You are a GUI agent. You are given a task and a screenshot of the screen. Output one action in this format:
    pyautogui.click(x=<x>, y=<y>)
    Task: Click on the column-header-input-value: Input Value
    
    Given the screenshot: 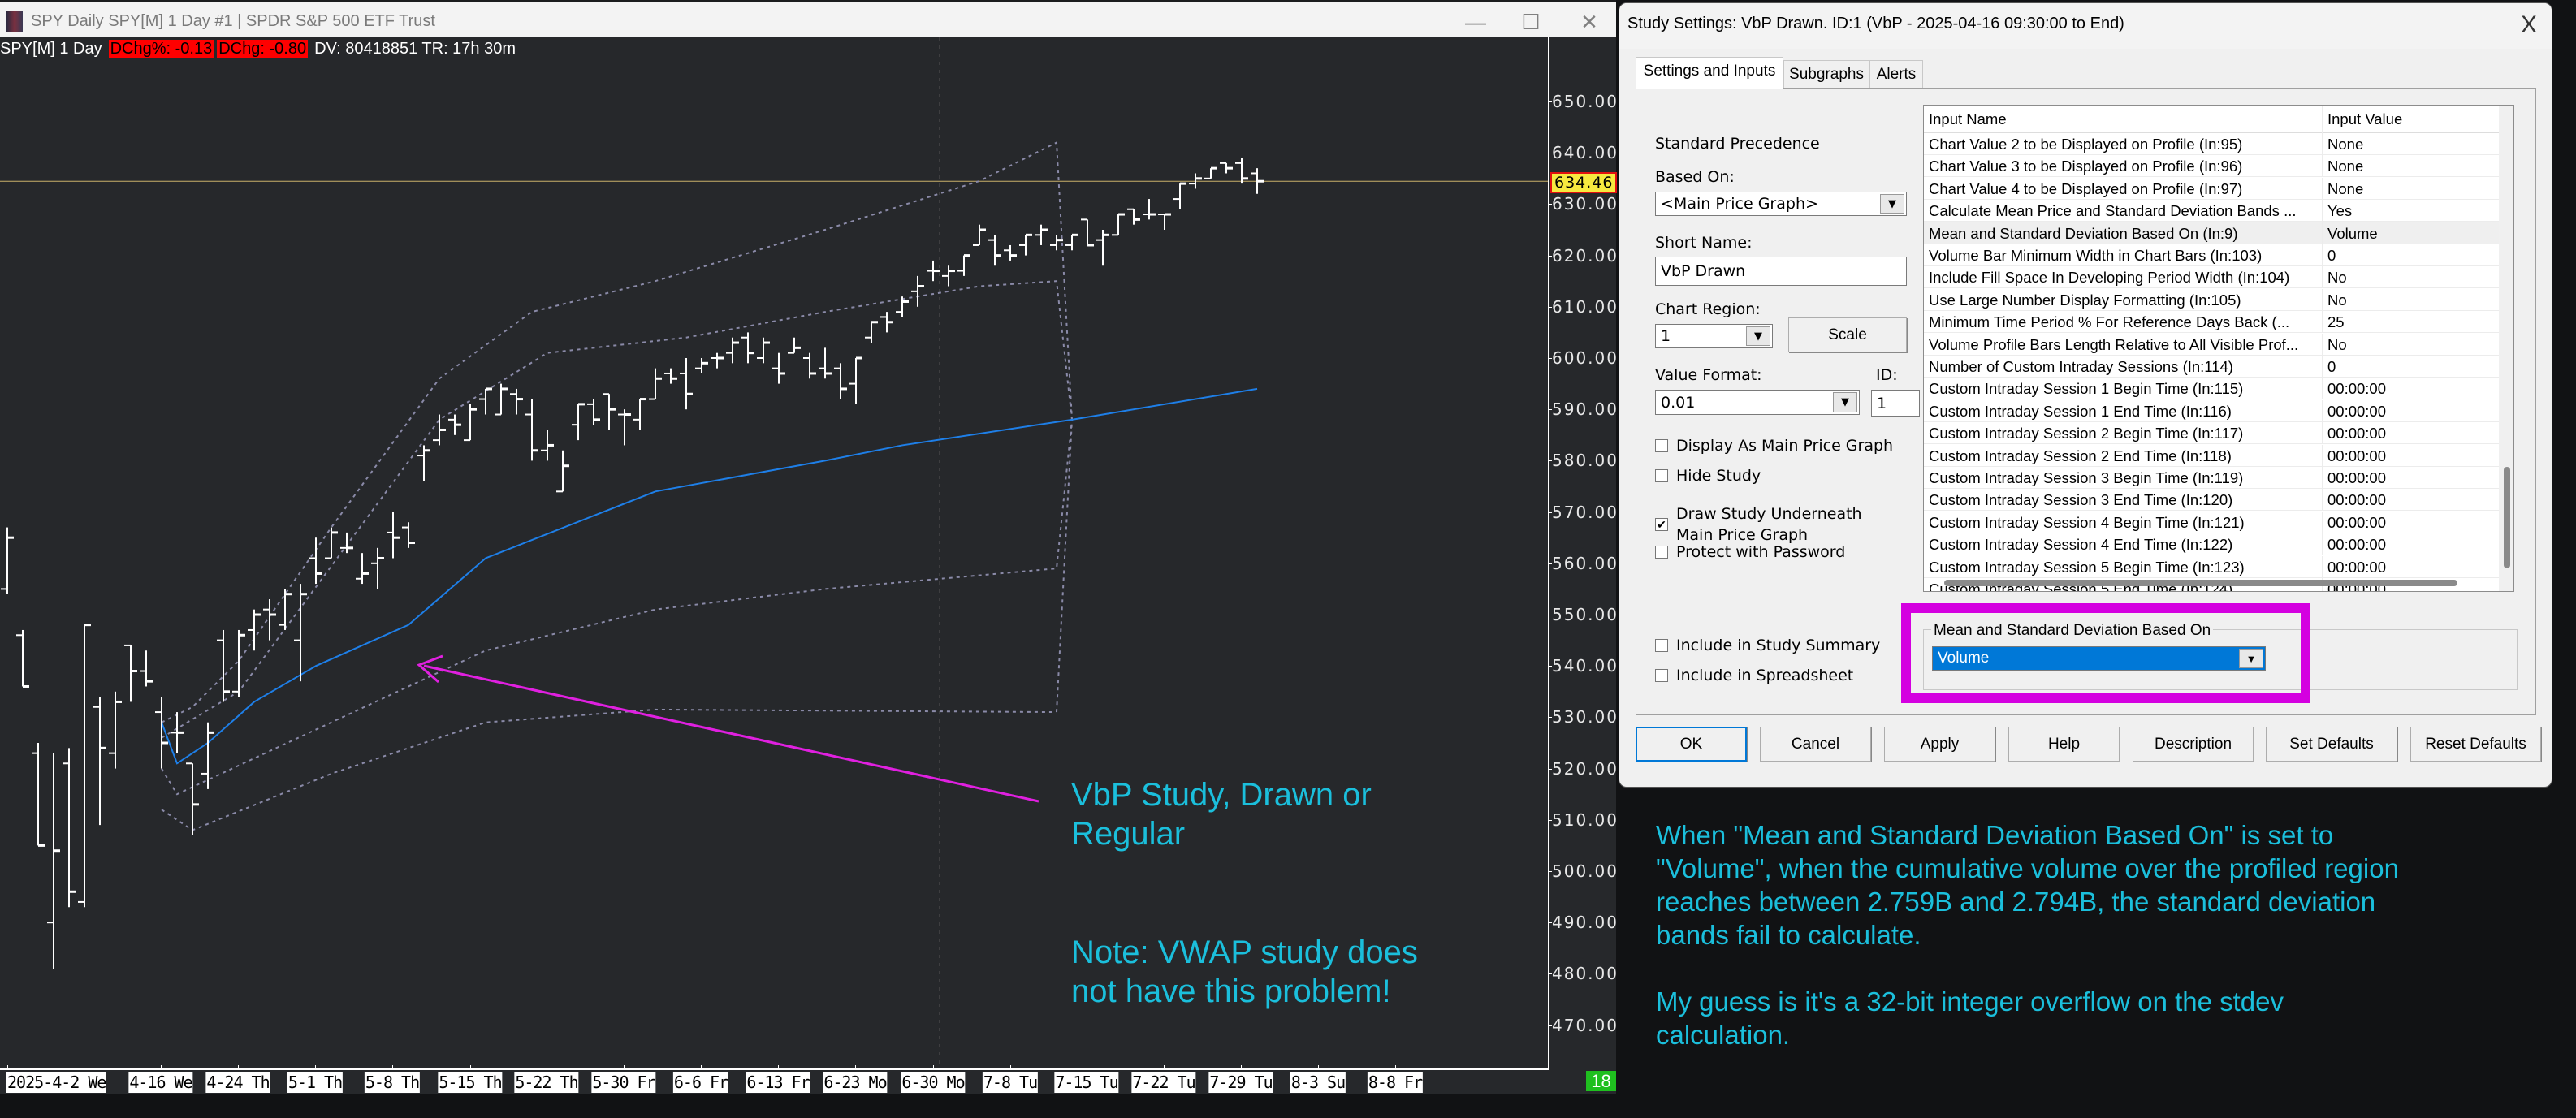 What is the action you would take?
    pyautogui.click(x=2411, y=120)
    